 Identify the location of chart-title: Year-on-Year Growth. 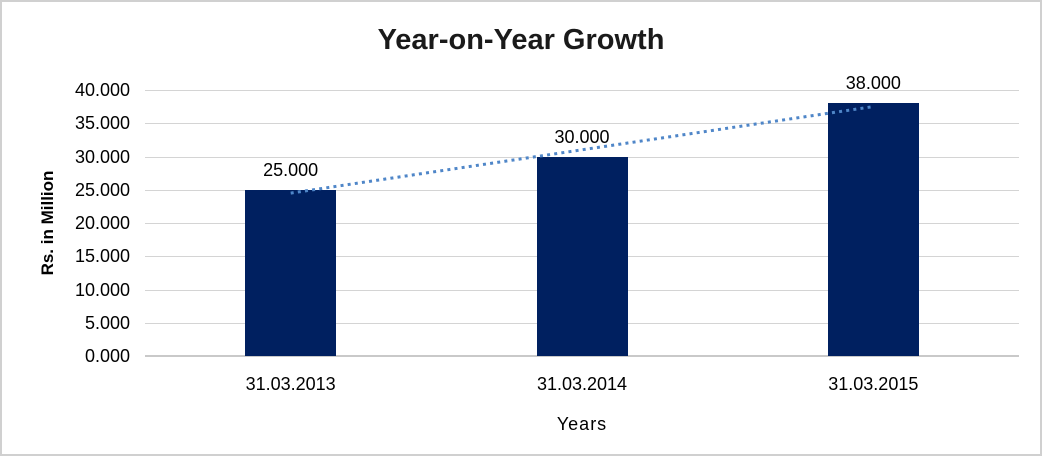
(521, 40).